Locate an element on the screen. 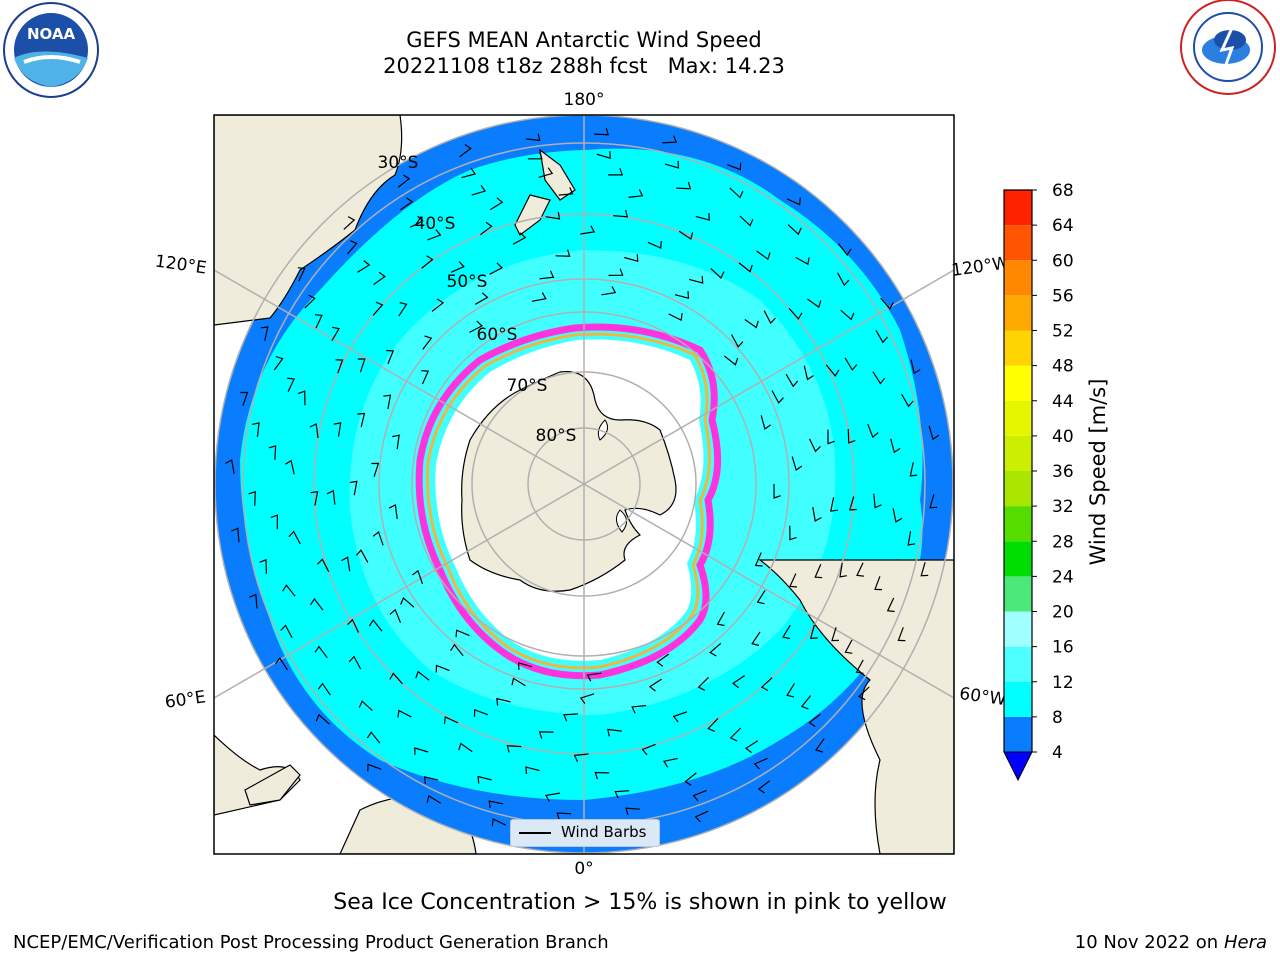 This screenshot has width=1280, height=960. lon-label-180: 180° is located at coordinates (584, 100).